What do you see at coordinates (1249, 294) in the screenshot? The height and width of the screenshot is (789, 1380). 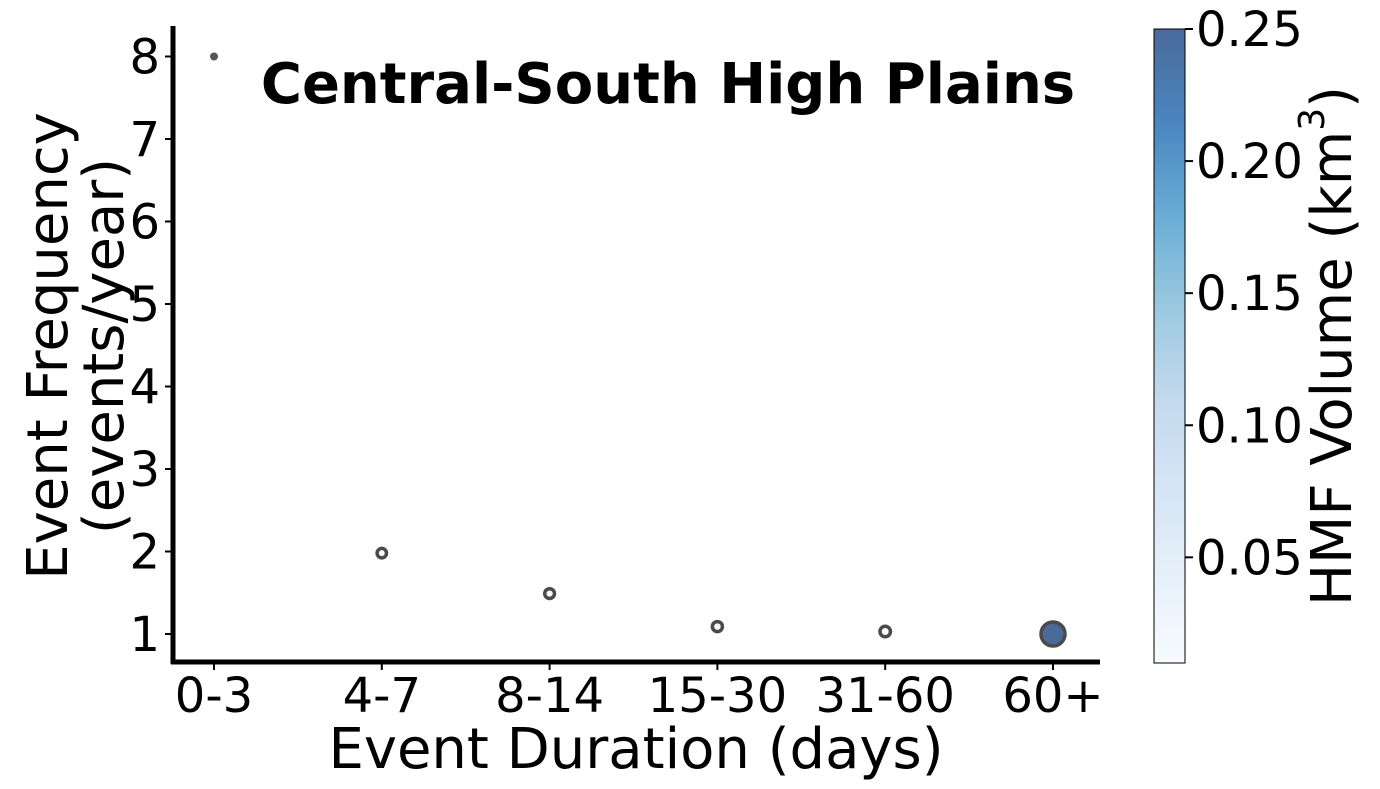 I see `colorbar-tick-label: 0.15` at bounding box center [1249, 294].